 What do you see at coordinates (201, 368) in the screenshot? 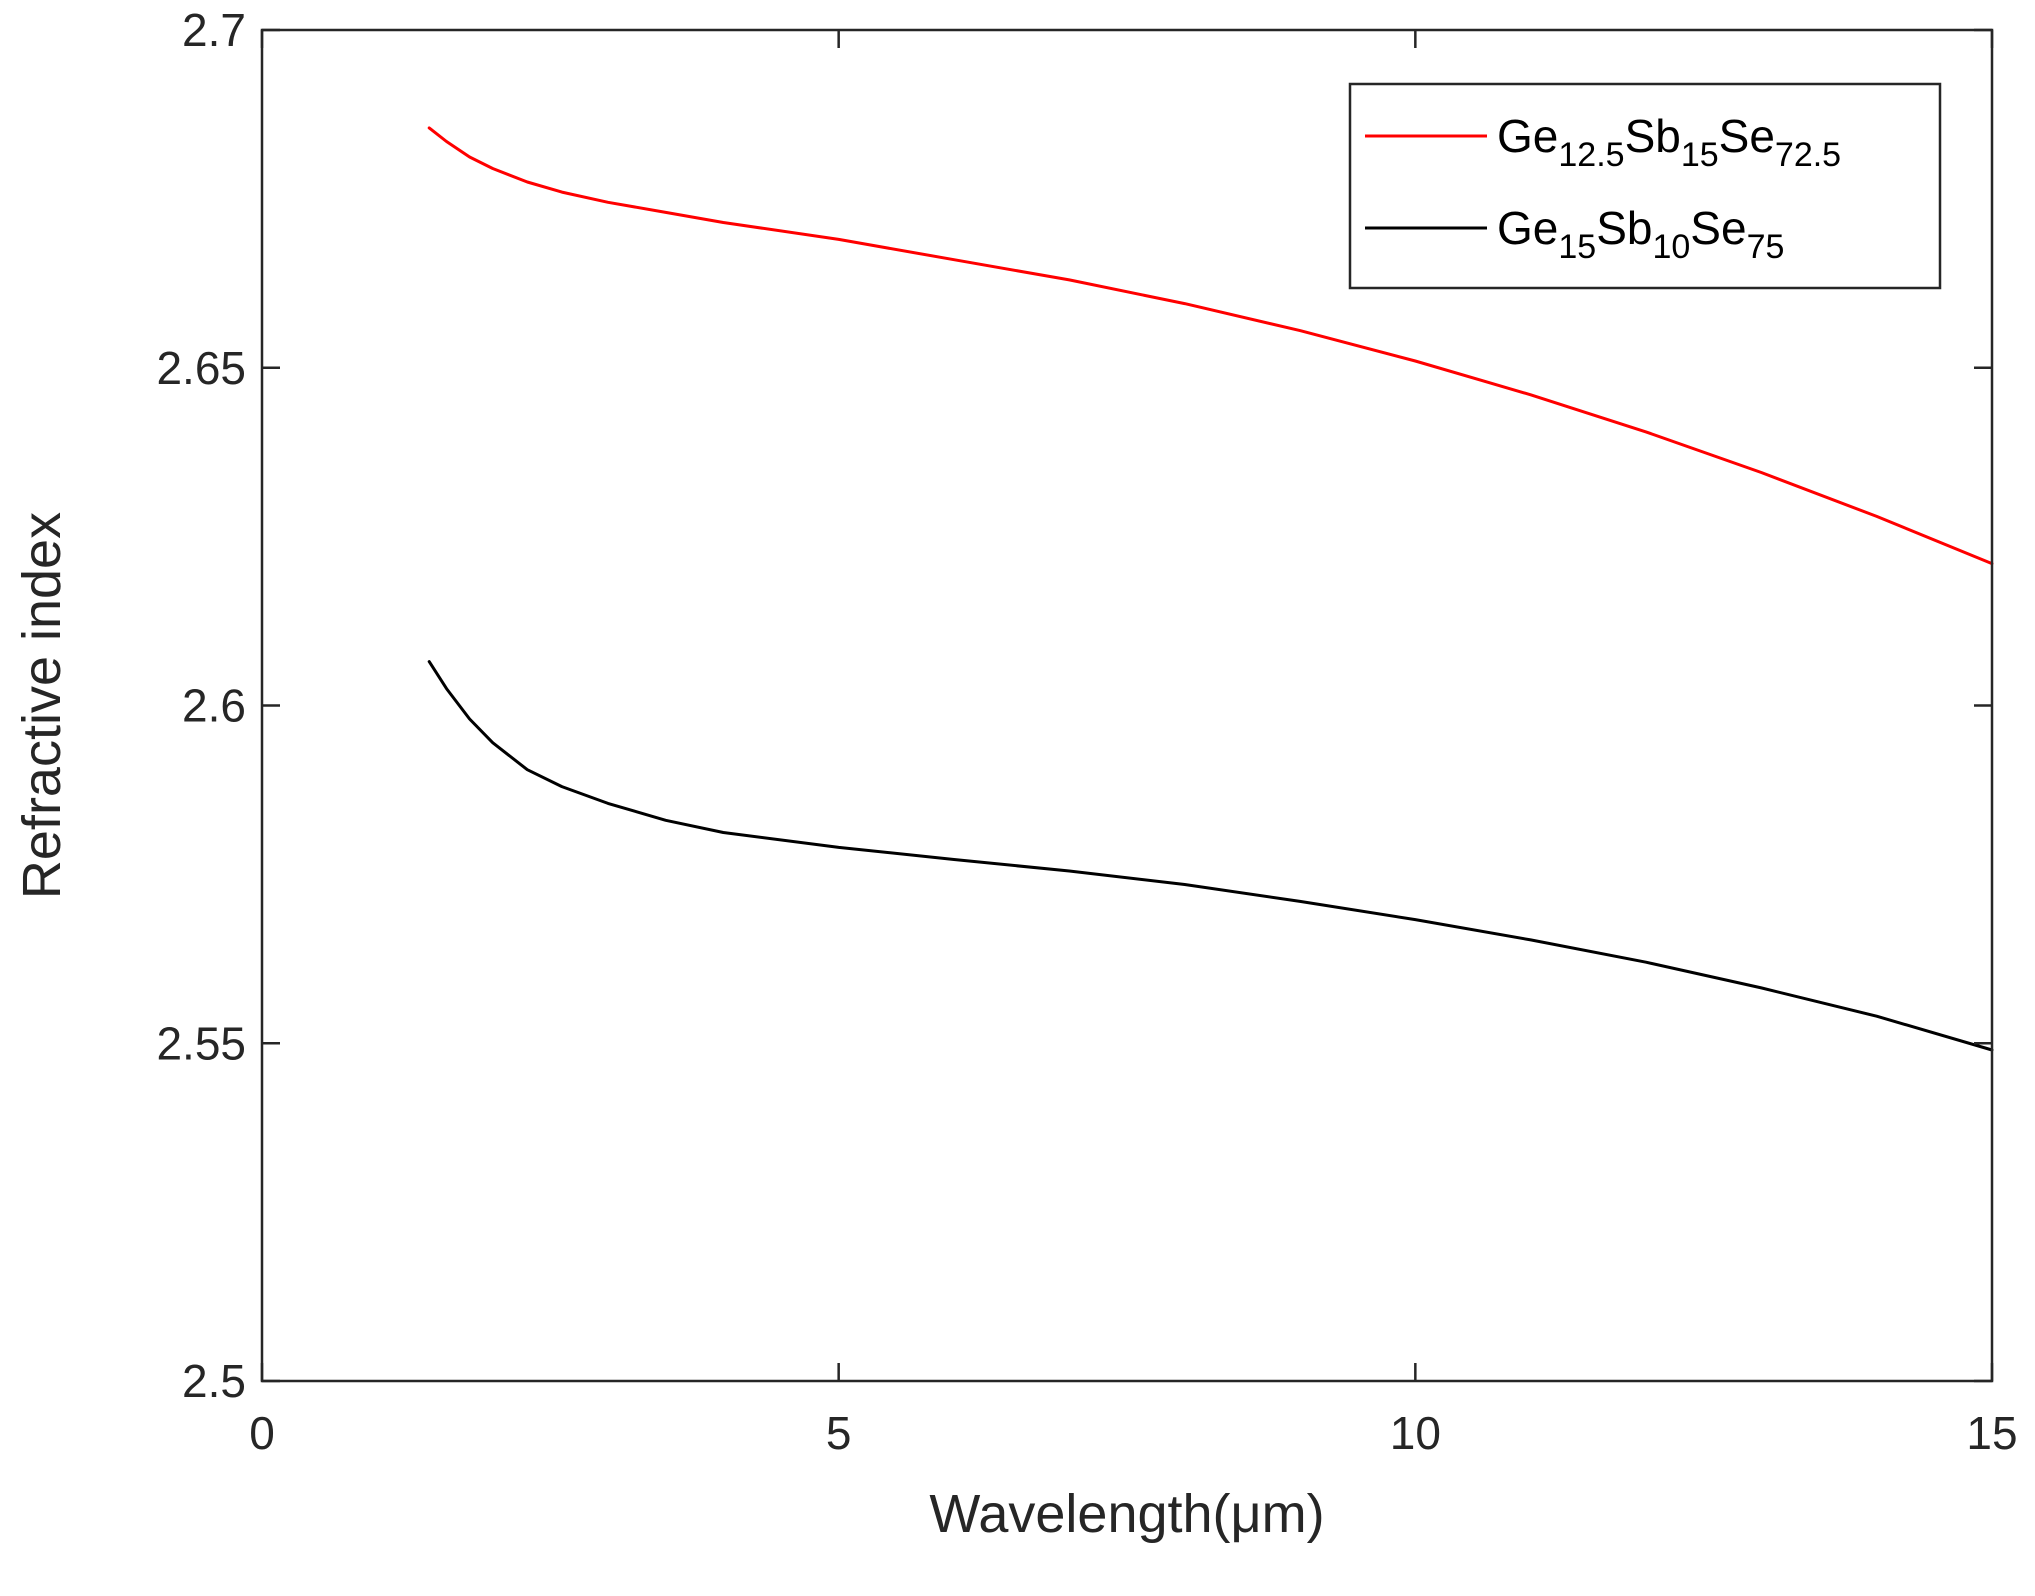
I see `y-tick-label: 2.65` at bounding box center [201, 368].